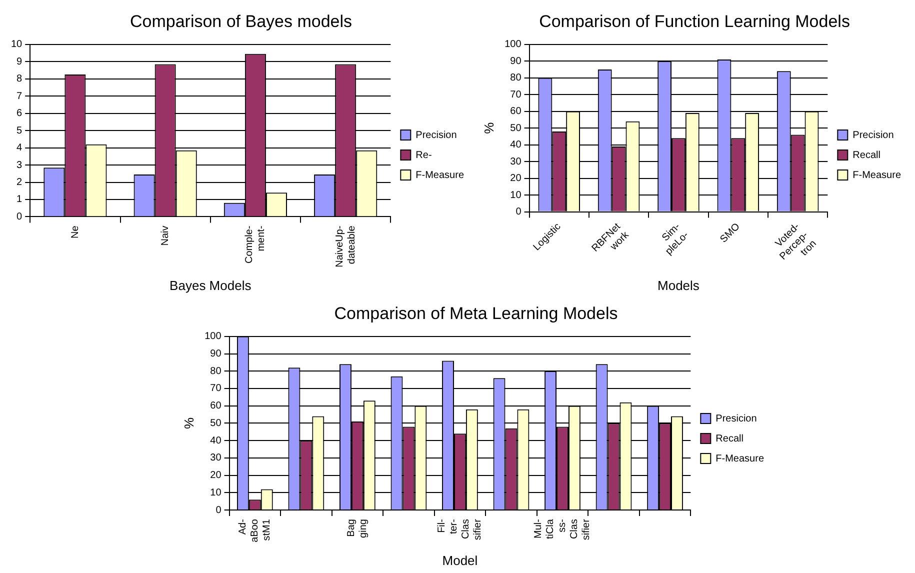  Describe the element at coordinates (241, 21) in the screenshot. I see `chart-title: Comparison of Bayes models` at that location.